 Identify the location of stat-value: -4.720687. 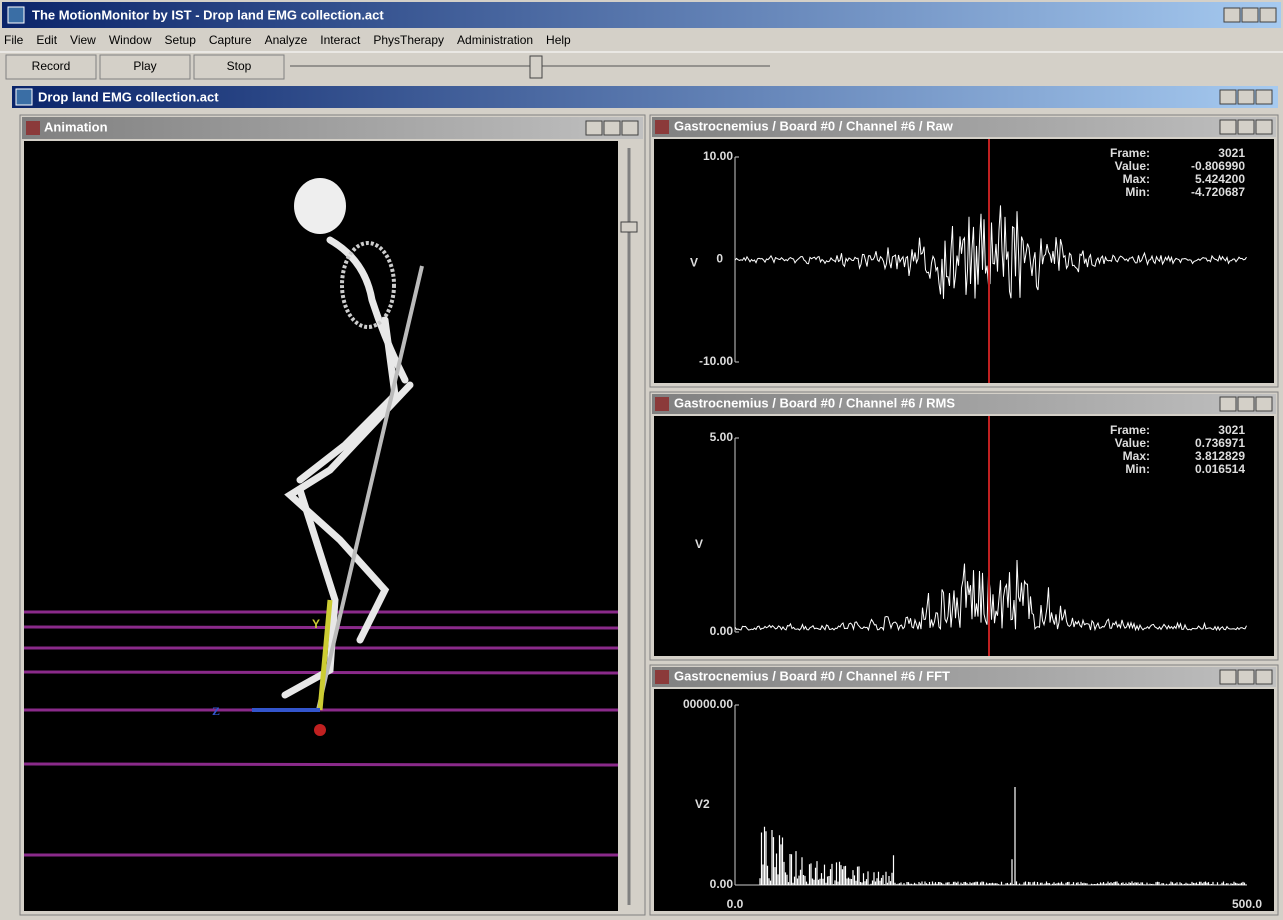
(1218, 192).